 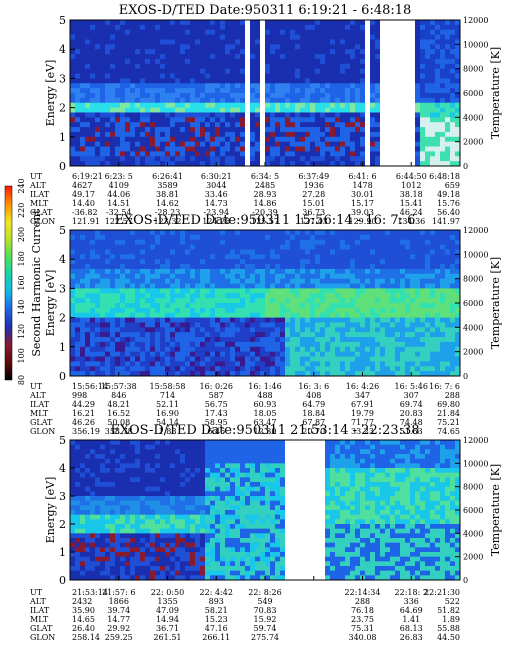 What do you see at coordinates (167, 176) in the screenshot?
I see `table-cell: 6:26:41` at bounding box center [167, 176].